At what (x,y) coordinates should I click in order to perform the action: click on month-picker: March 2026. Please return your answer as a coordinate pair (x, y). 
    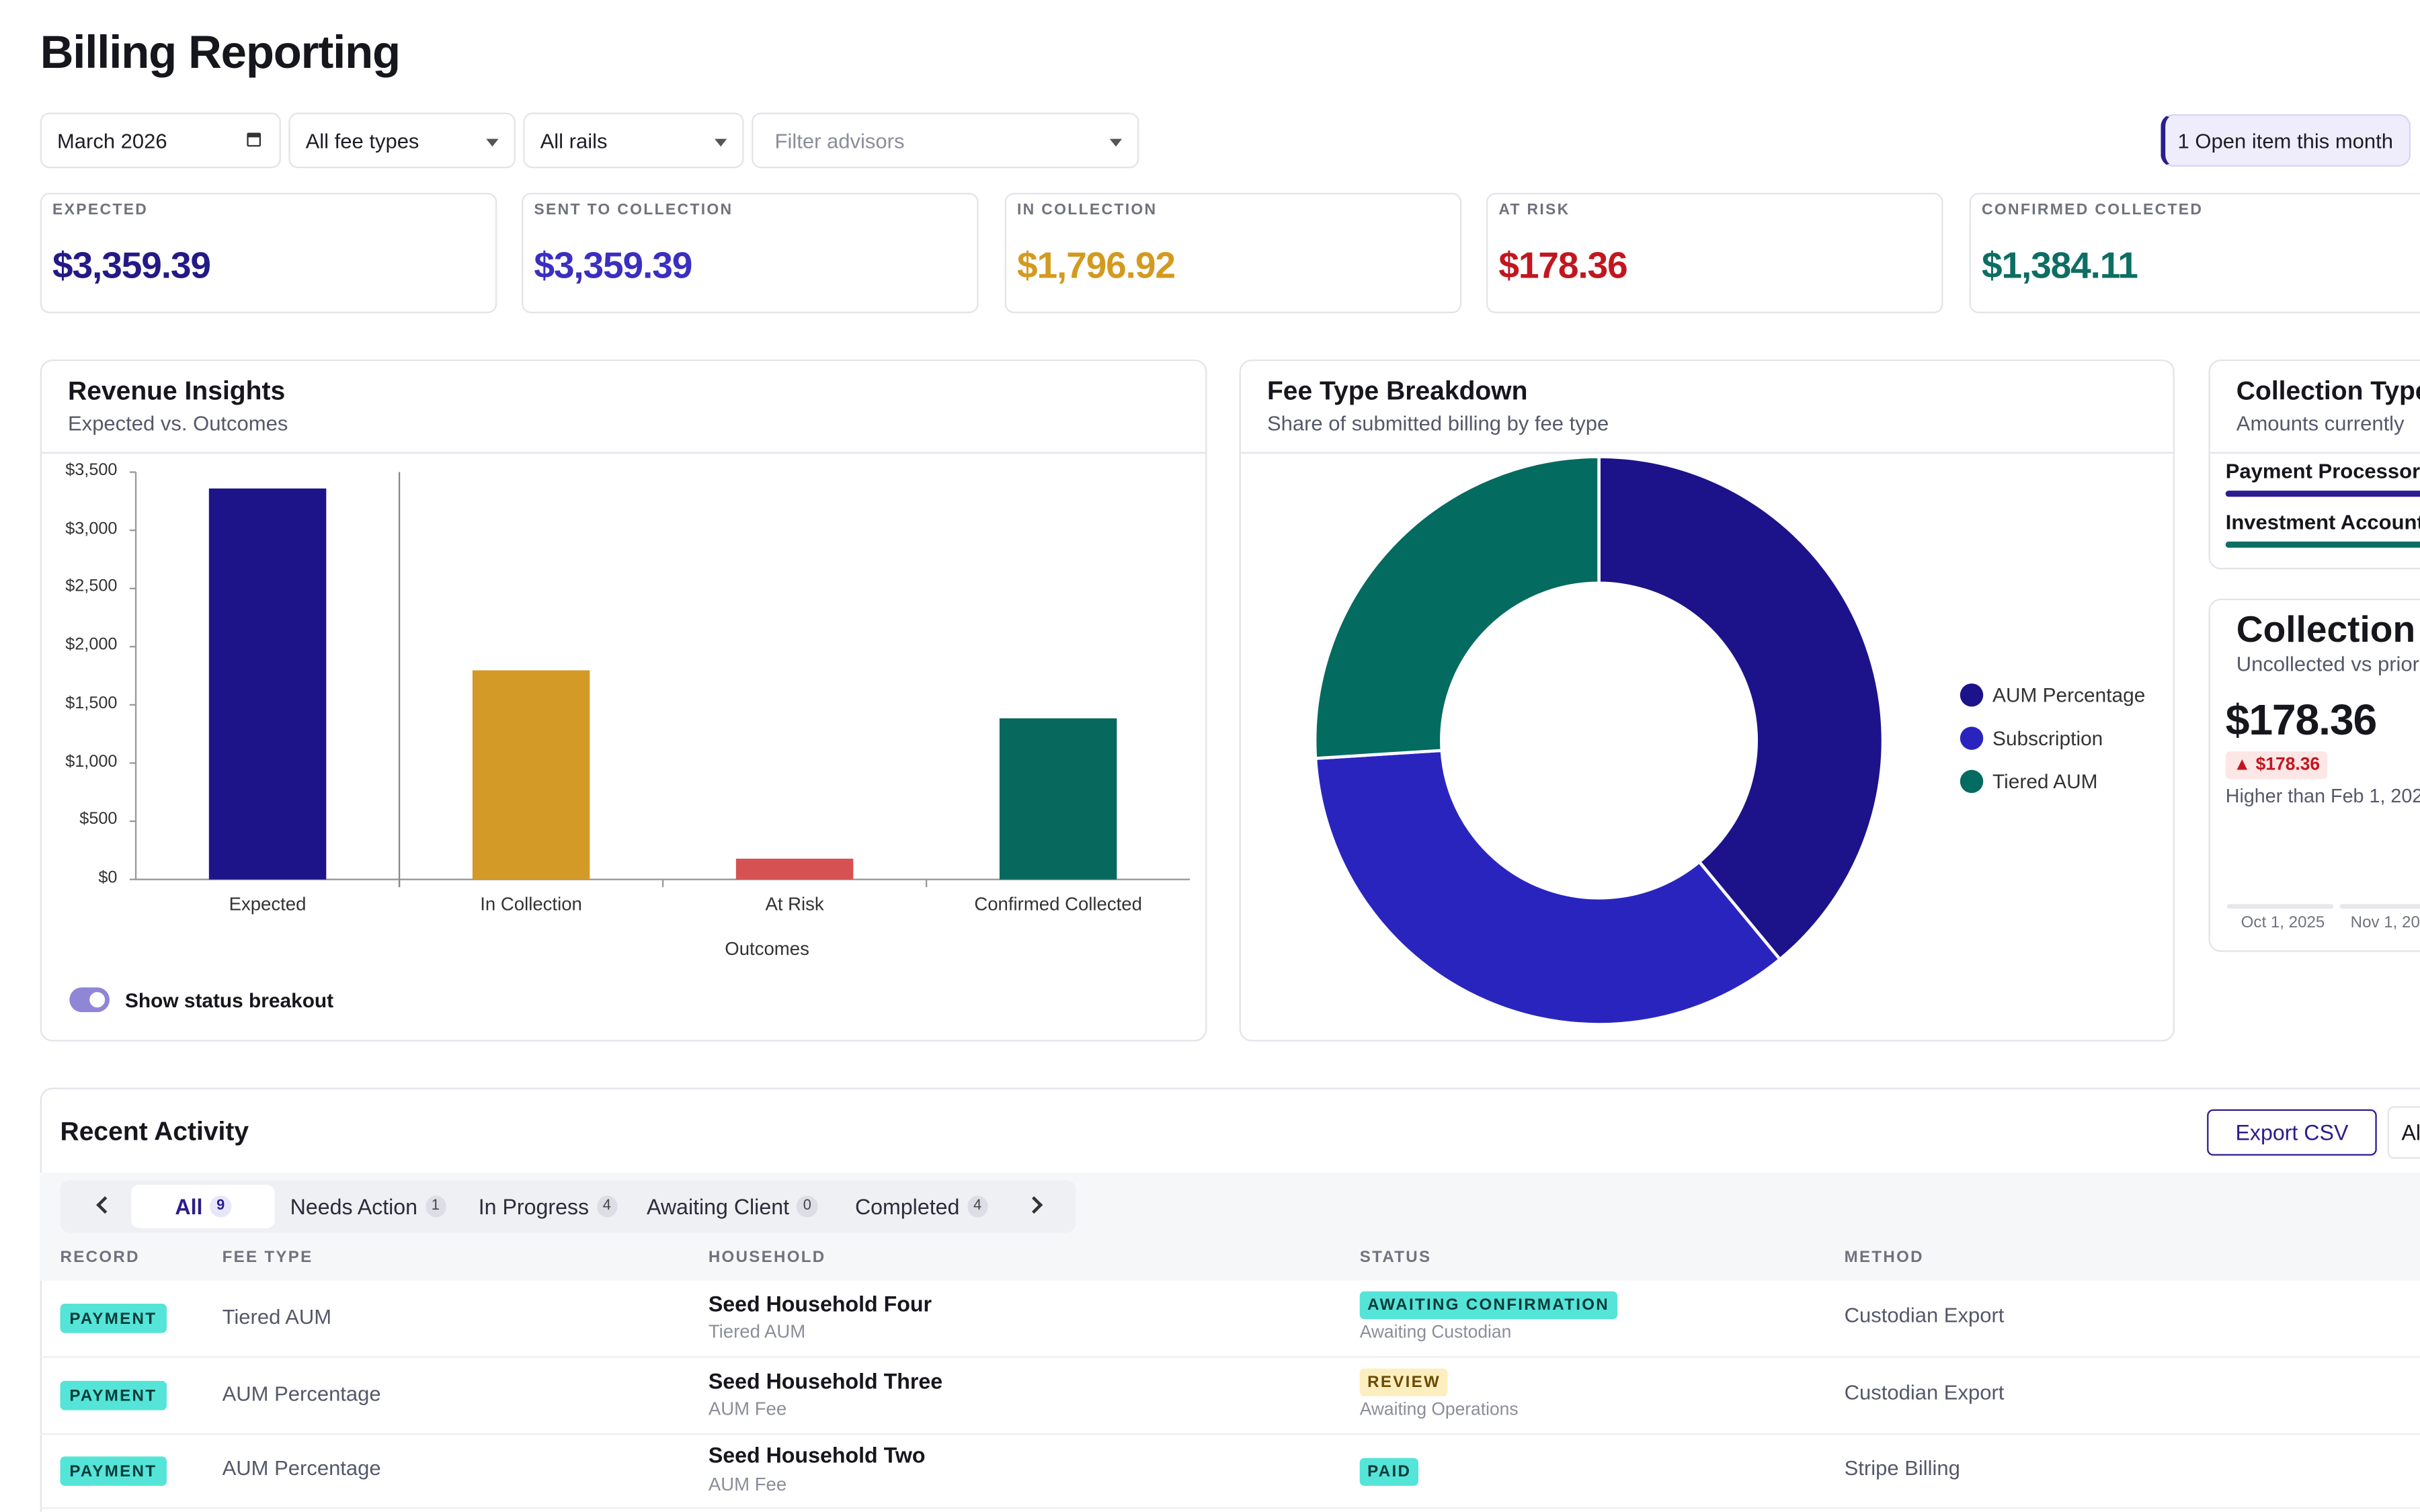
    Looking at the image, I should click on (160, 141).